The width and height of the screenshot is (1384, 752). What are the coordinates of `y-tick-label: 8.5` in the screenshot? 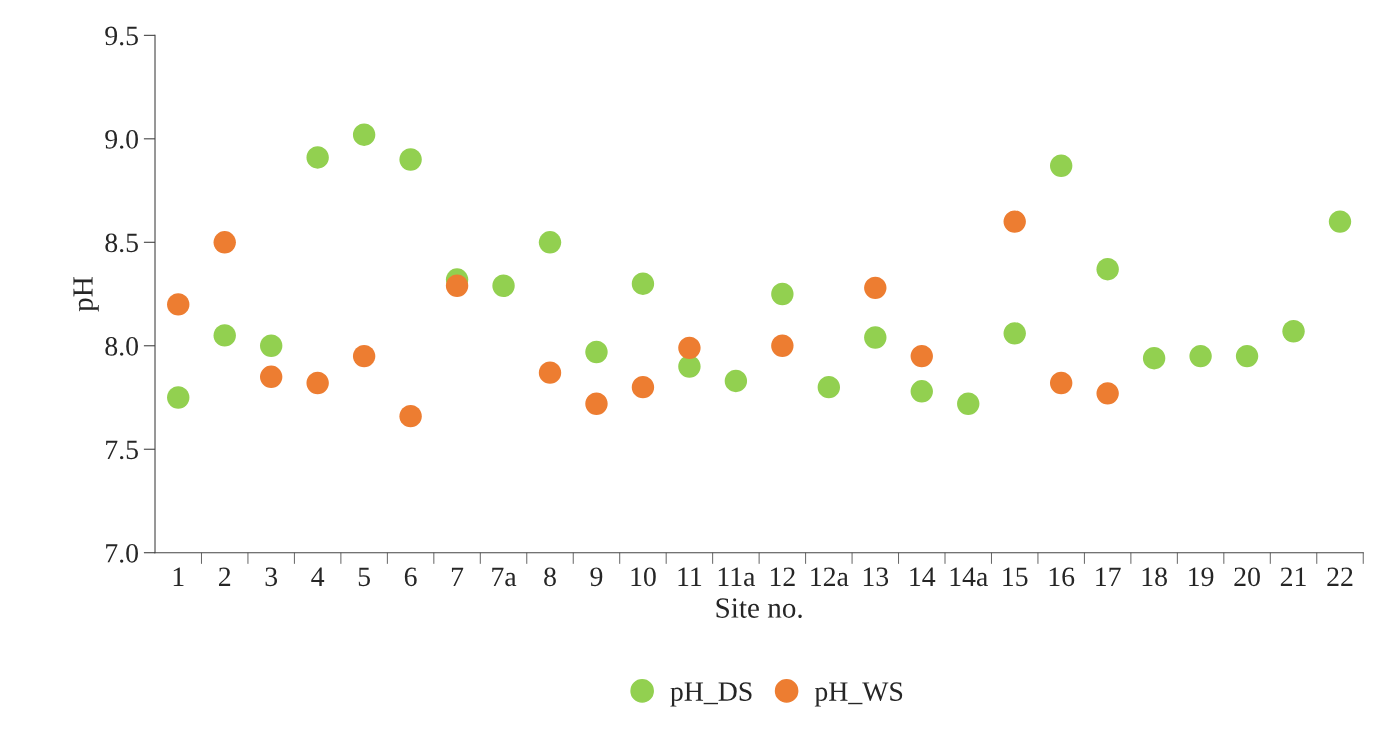 It's located at (121, 243).